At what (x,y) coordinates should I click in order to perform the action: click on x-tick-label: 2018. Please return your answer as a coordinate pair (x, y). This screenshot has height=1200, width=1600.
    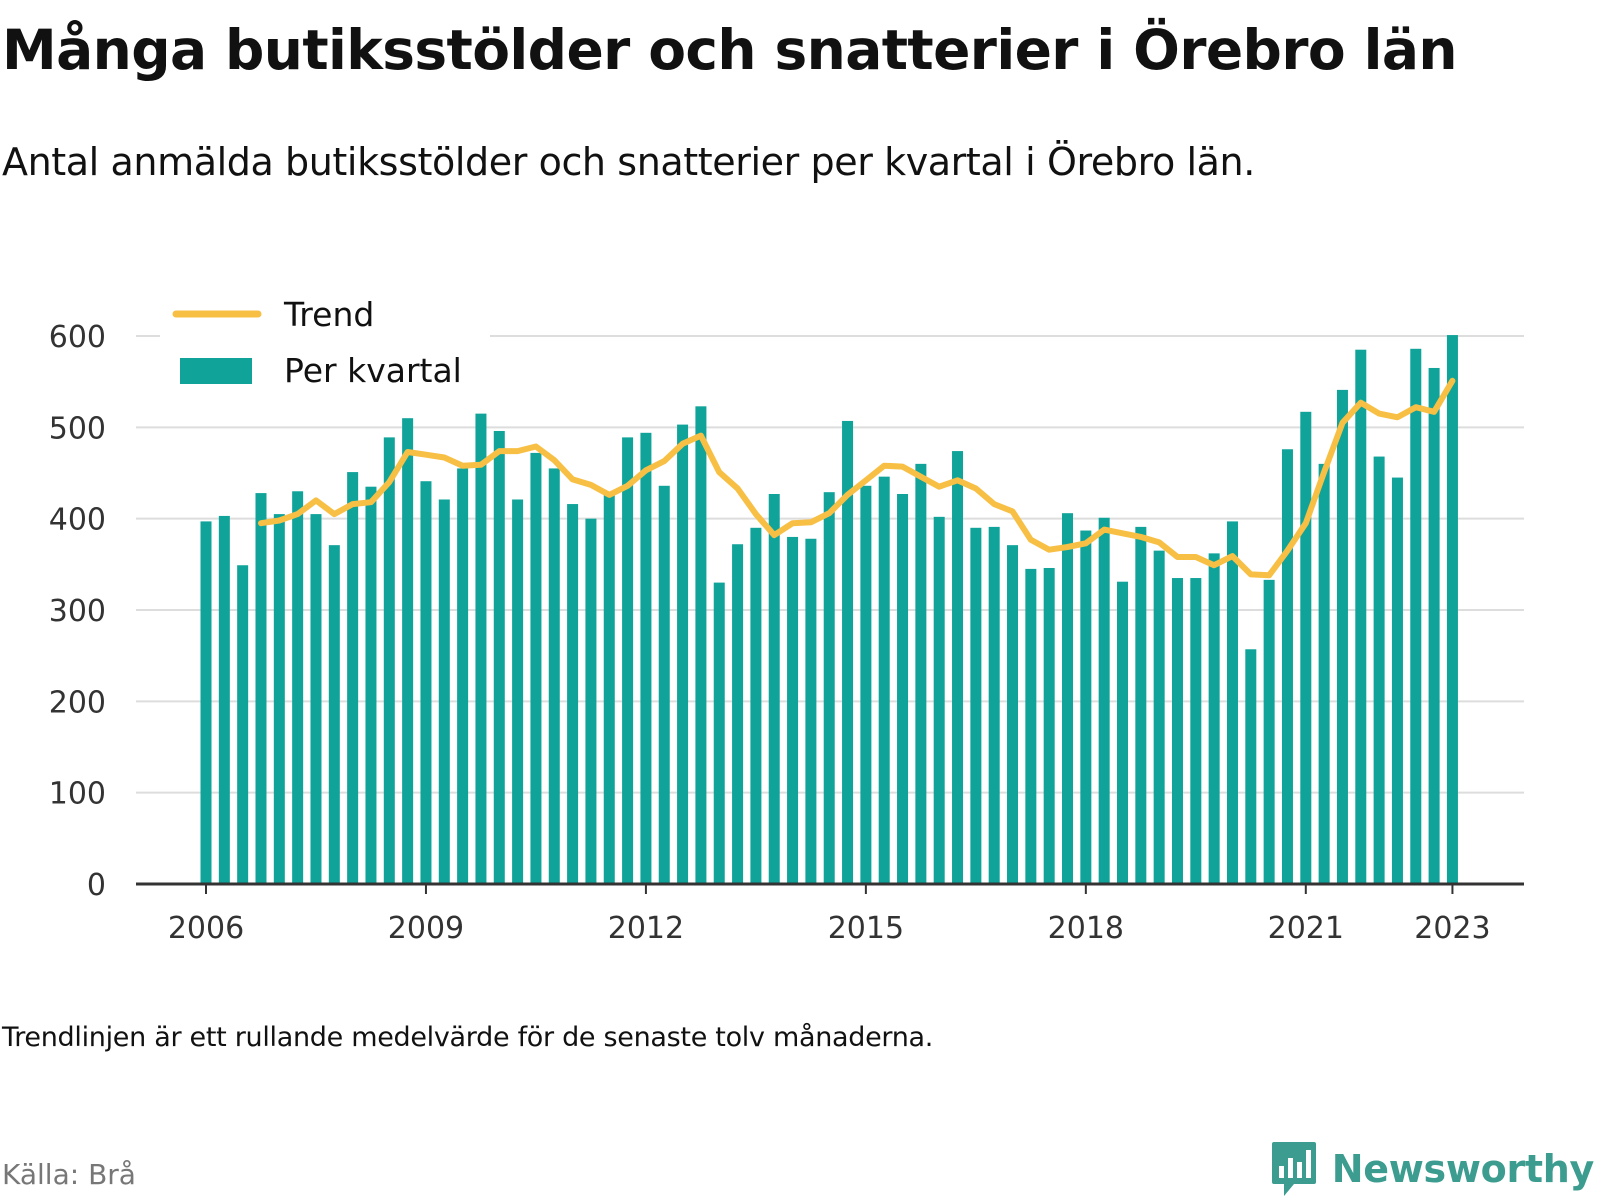
    Looking at the image, I should click on (1086, 928).